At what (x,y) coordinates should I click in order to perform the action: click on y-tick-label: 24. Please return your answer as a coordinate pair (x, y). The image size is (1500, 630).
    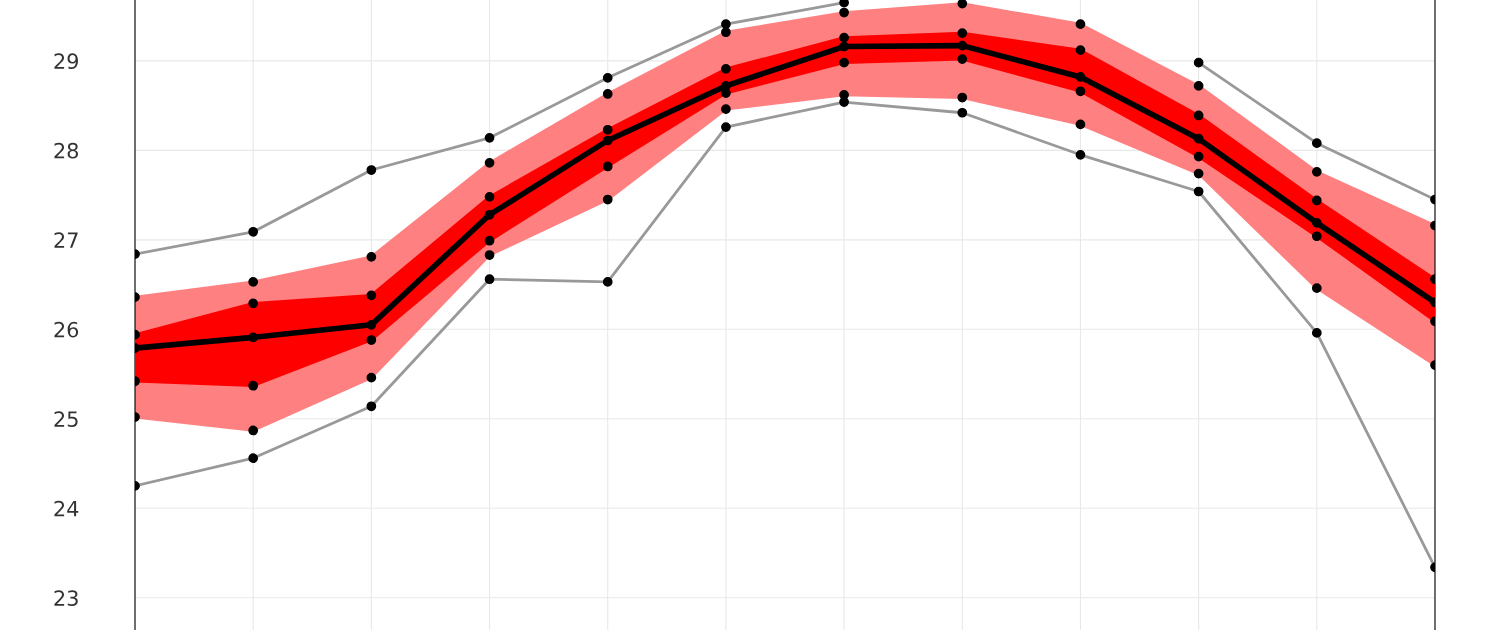
    Looking at the image, I should click on (66, 508).